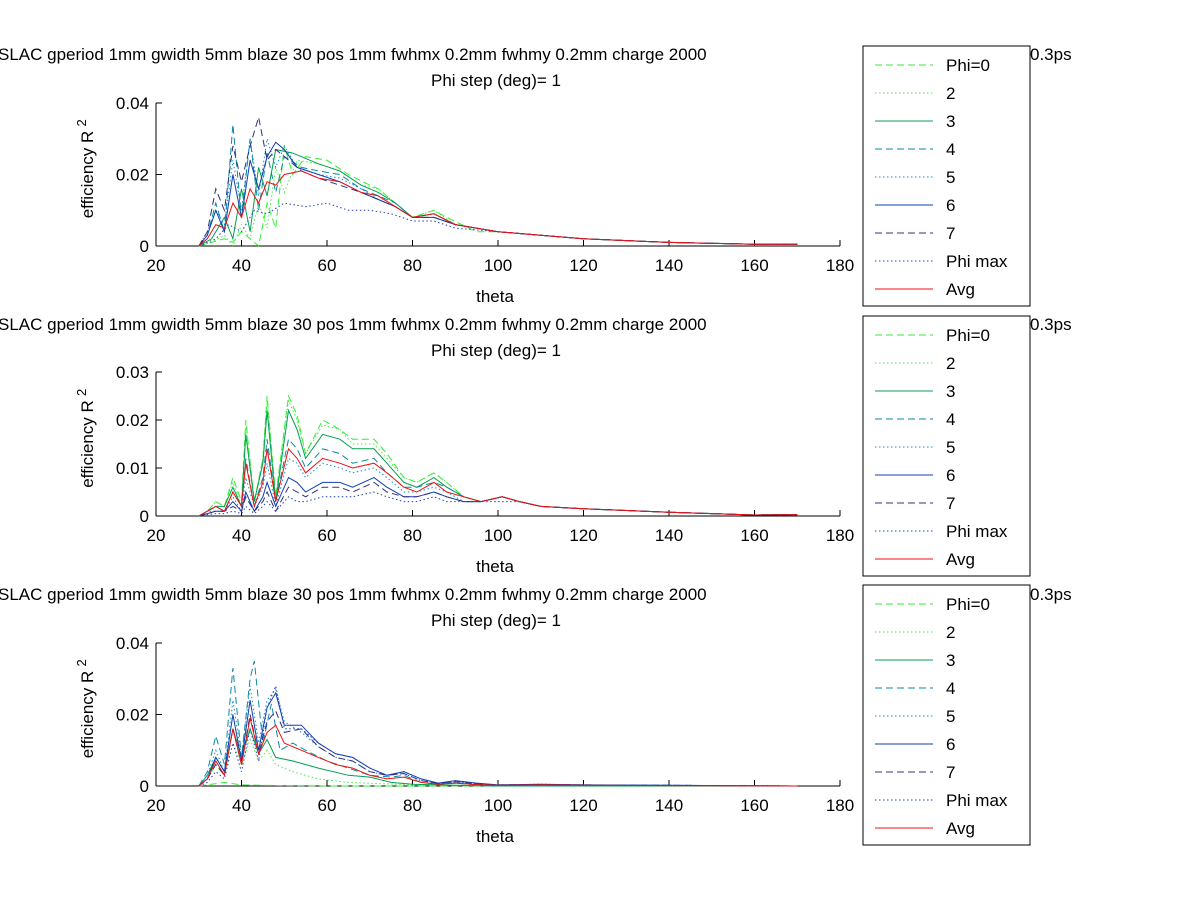 The image size is (1200, 901). Describe the element at coordinates (132, 372) in the screenshot. I see `y-tick-label: 0.03` at that location.